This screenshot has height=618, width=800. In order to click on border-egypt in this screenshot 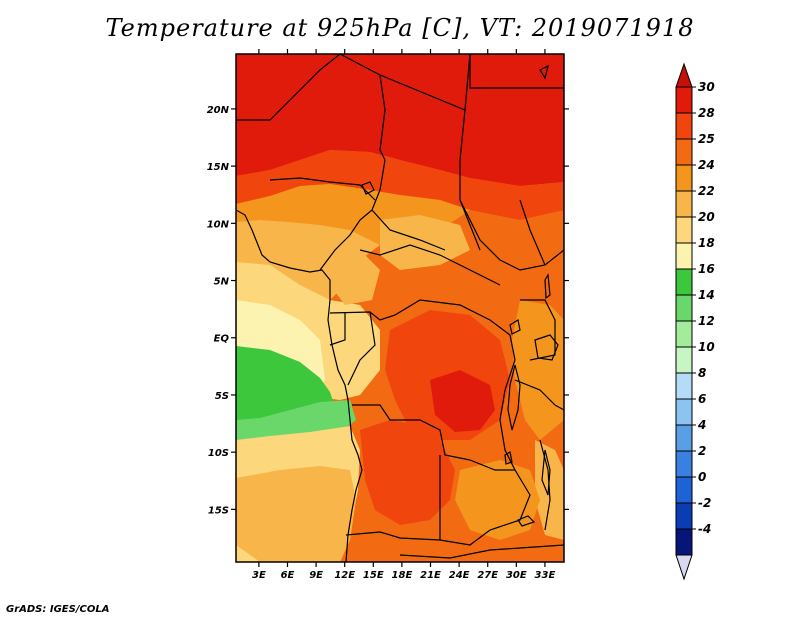, I will do `click(516, 71)`.